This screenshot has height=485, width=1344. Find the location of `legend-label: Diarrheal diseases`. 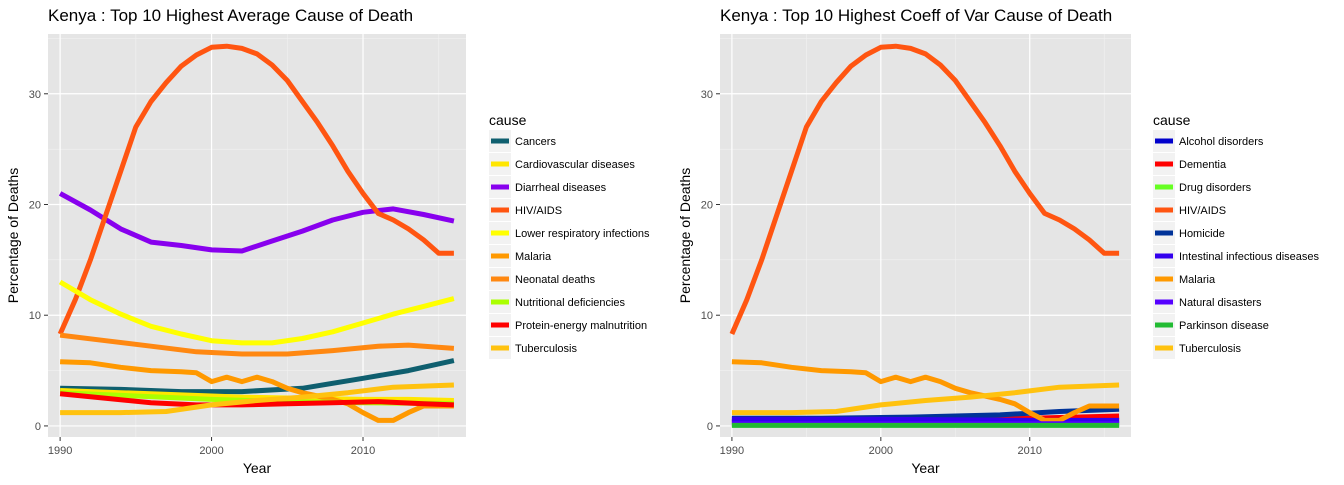

legend-label: Diarrheal diseases is located at coordinates (561, 188).